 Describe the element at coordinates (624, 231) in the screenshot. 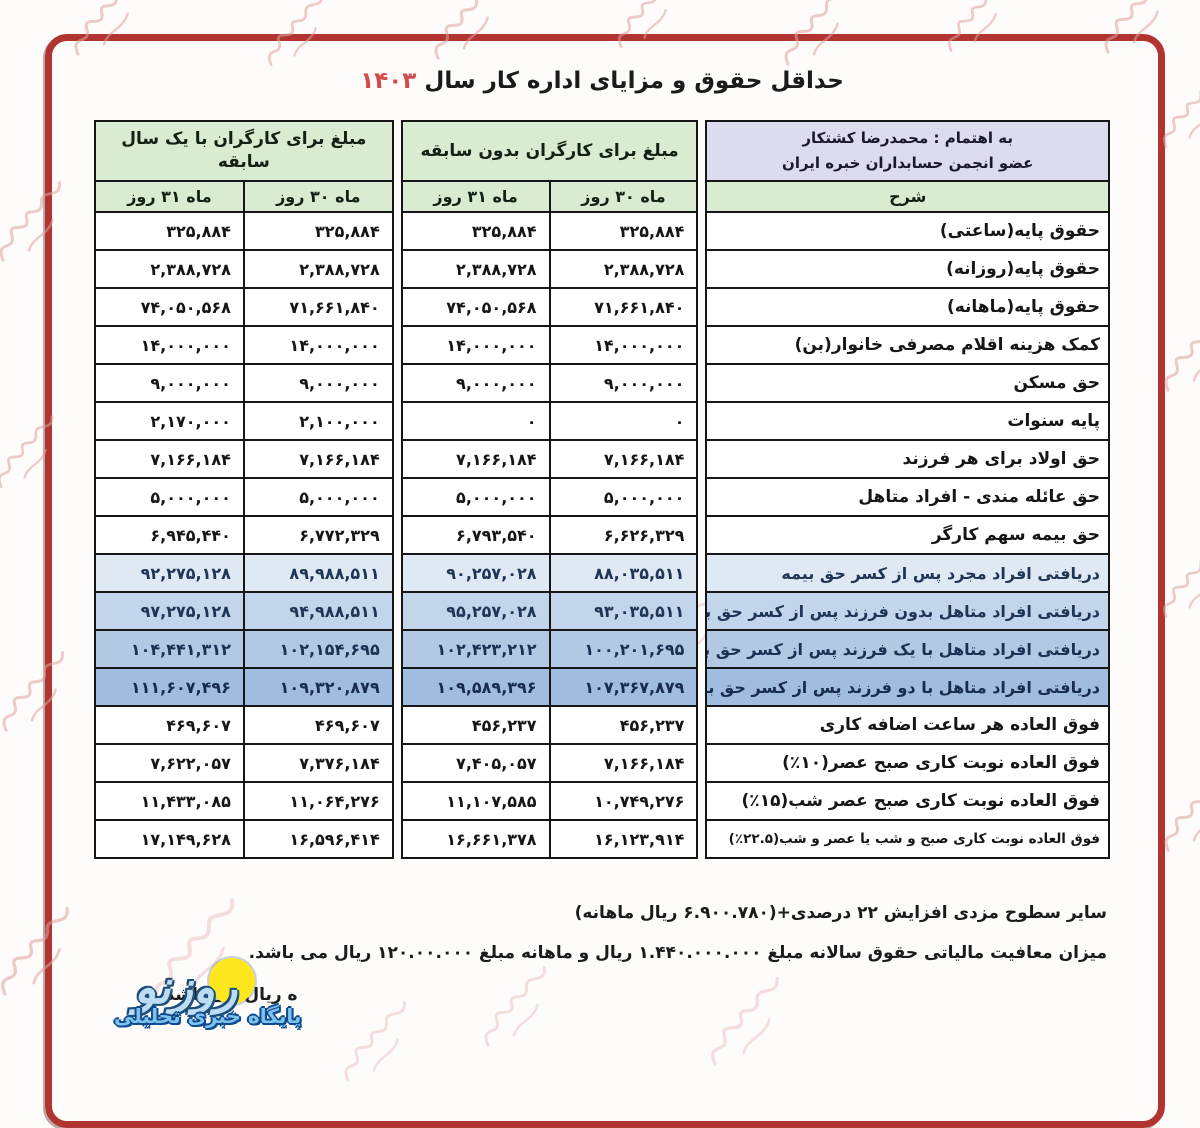

I see `cell-noexp-month30: ۳۲۵,۸۸۴` at that location.